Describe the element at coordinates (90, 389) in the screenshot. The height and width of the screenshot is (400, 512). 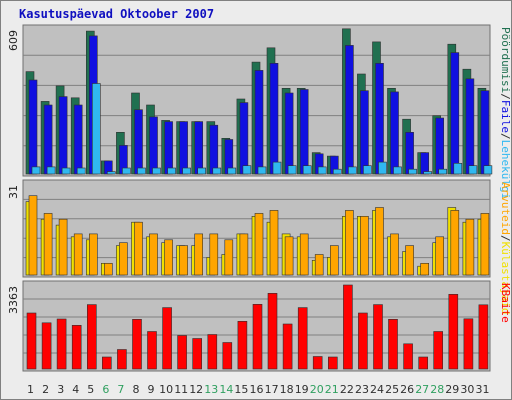
I see `x-tick-label: 5` at that location.